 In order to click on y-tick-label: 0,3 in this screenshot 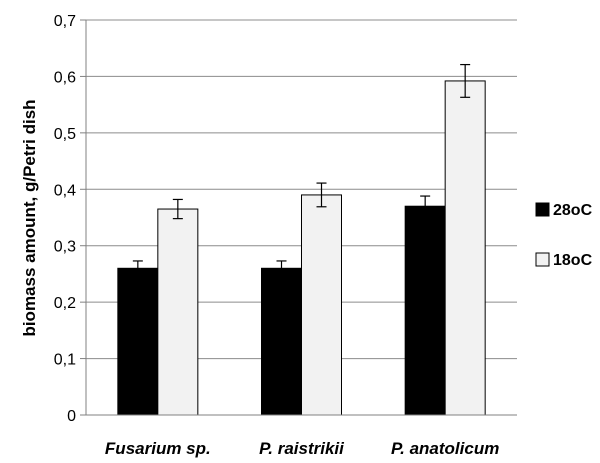, I will do `click(65, 247)`.